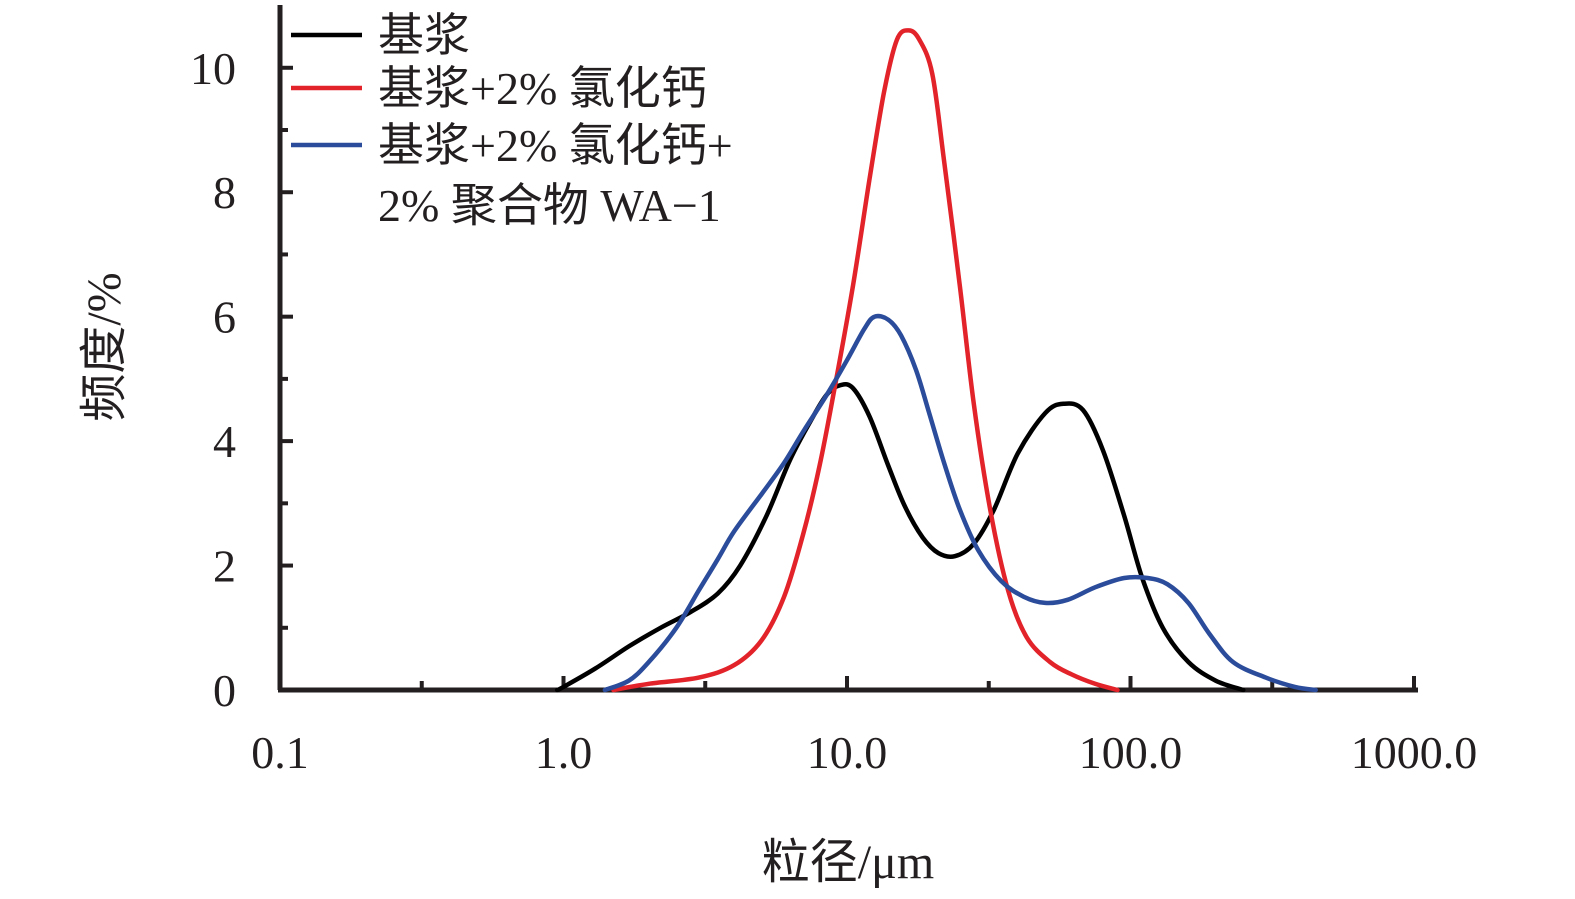 Image resolution: width=1575 pixels, height=899 pixels. Describe the element at coordinates (555, 145) in the screenshot. I see `legend-label: 基浆+2% 氯化钙+` at that location.